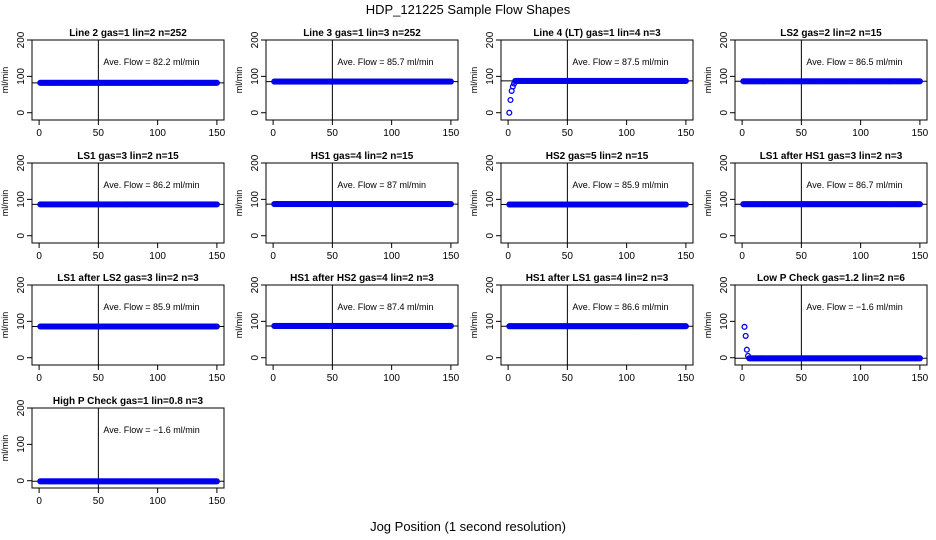 This screenshot has width=936, height=540. I want to click on panel-title: HS1 after LS1 gas=4 lin=2 n=3, so click(597, 278).